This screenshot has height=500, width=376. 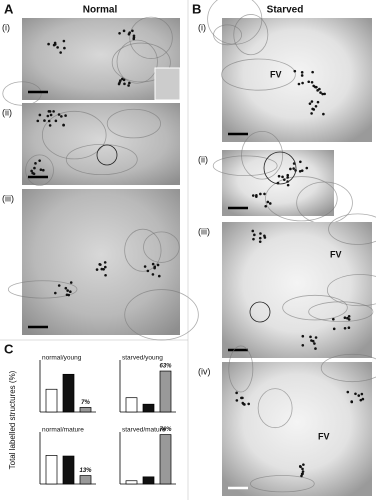 I want to click on panel-letter: C, so click(x=9, y=348).